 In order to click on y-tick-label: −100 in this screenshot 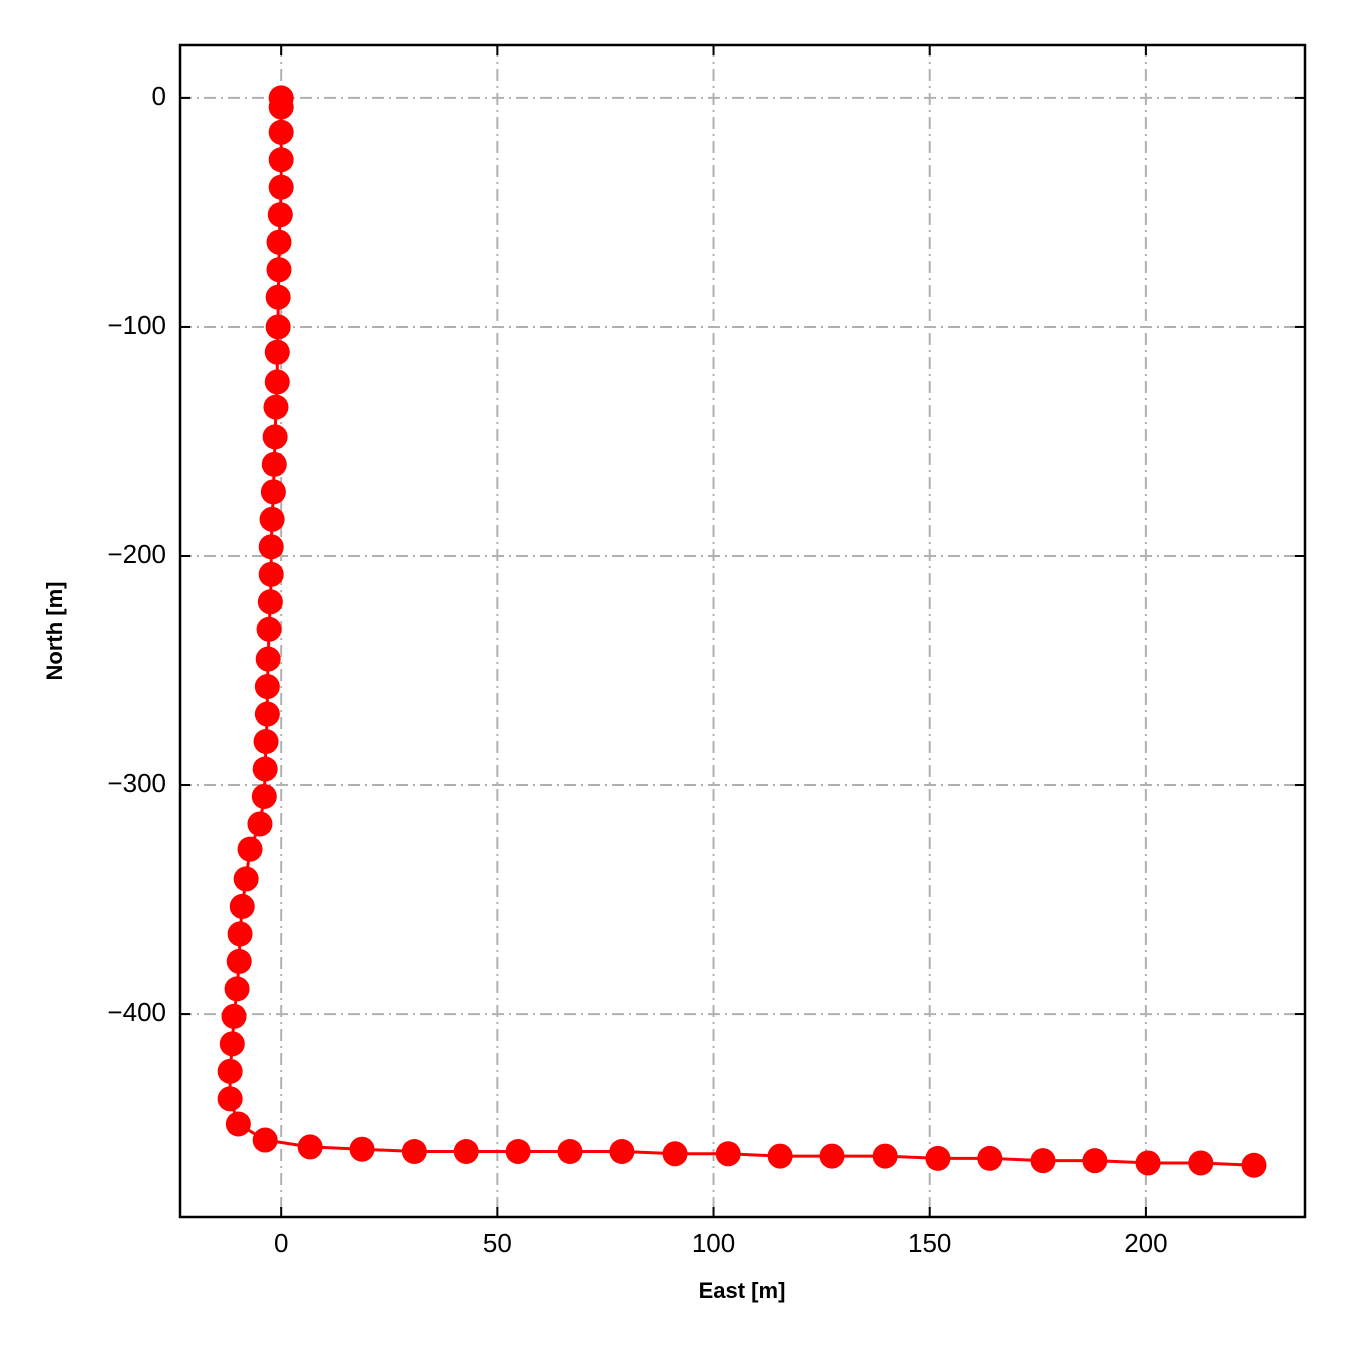, I will do `click(136, 325)`.